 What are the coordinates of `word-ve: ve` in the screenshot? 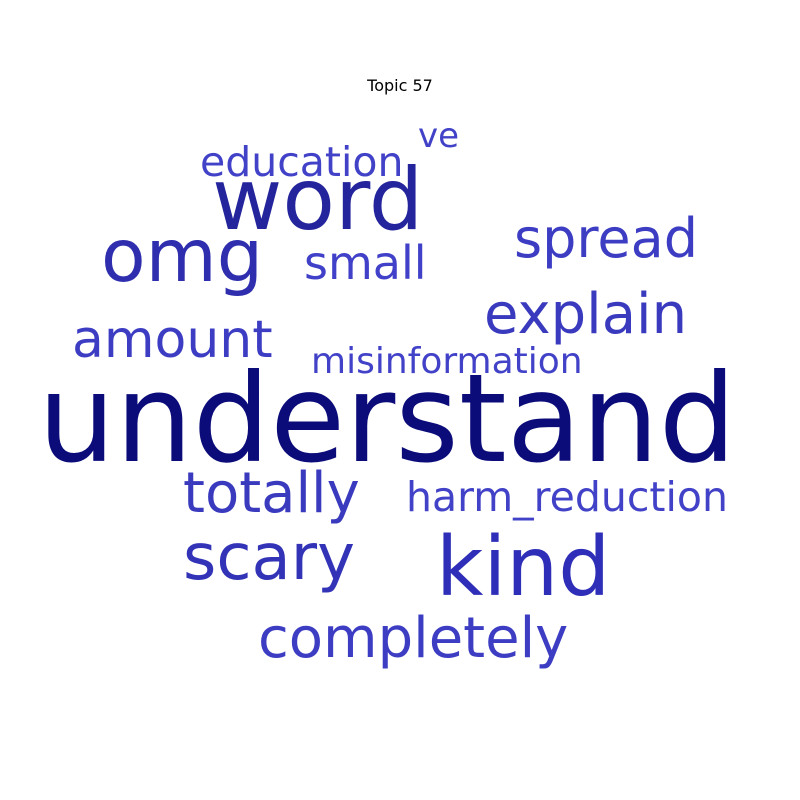 It's located at (439, 136).